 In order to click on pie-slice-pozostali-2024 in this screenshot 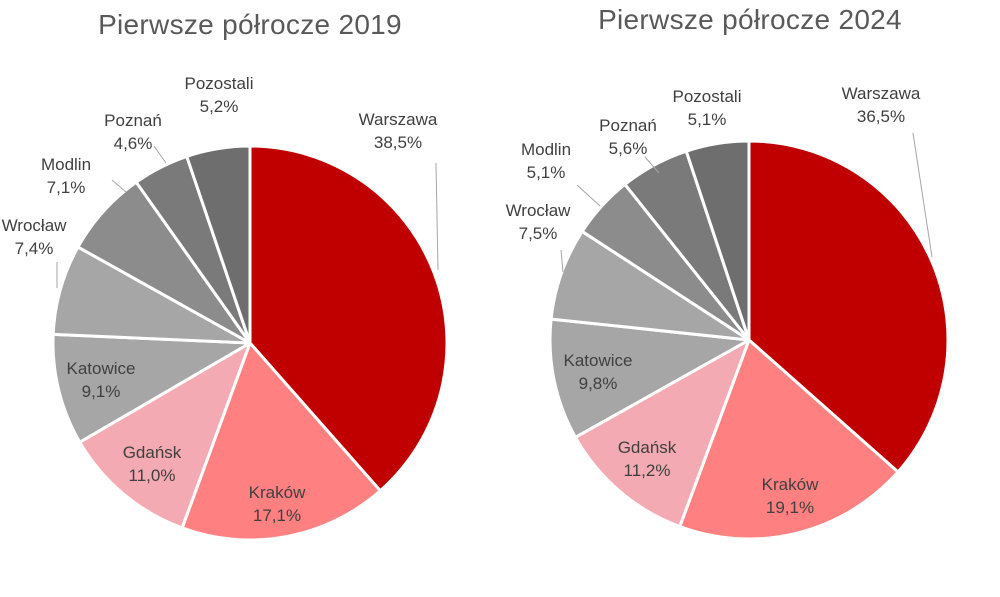, I will do `click(717, 240)`.